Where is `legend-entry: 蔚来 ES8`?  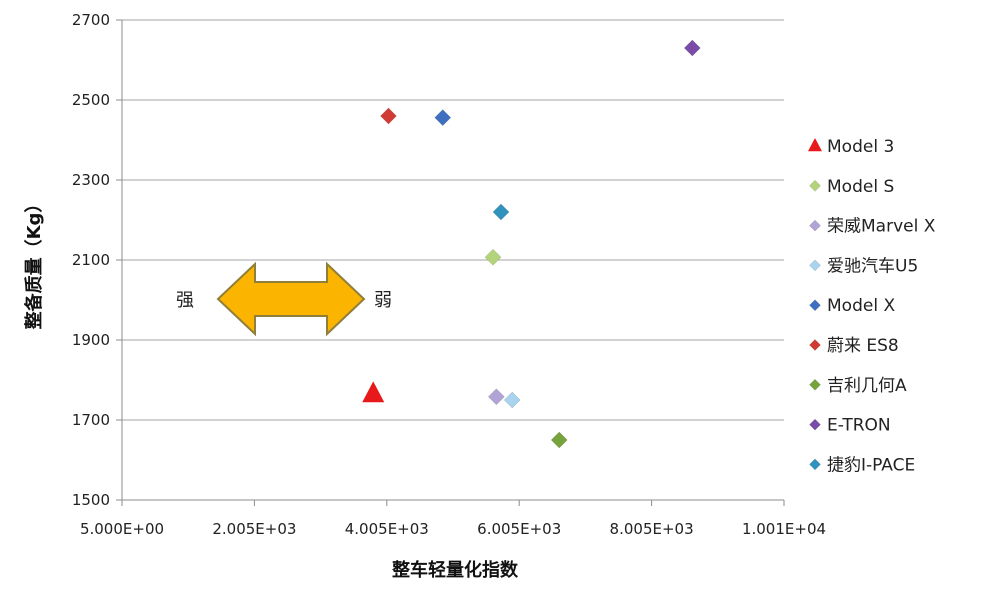 legend-entry: 蔚来 ES8 is located at coordinates (854, 346).